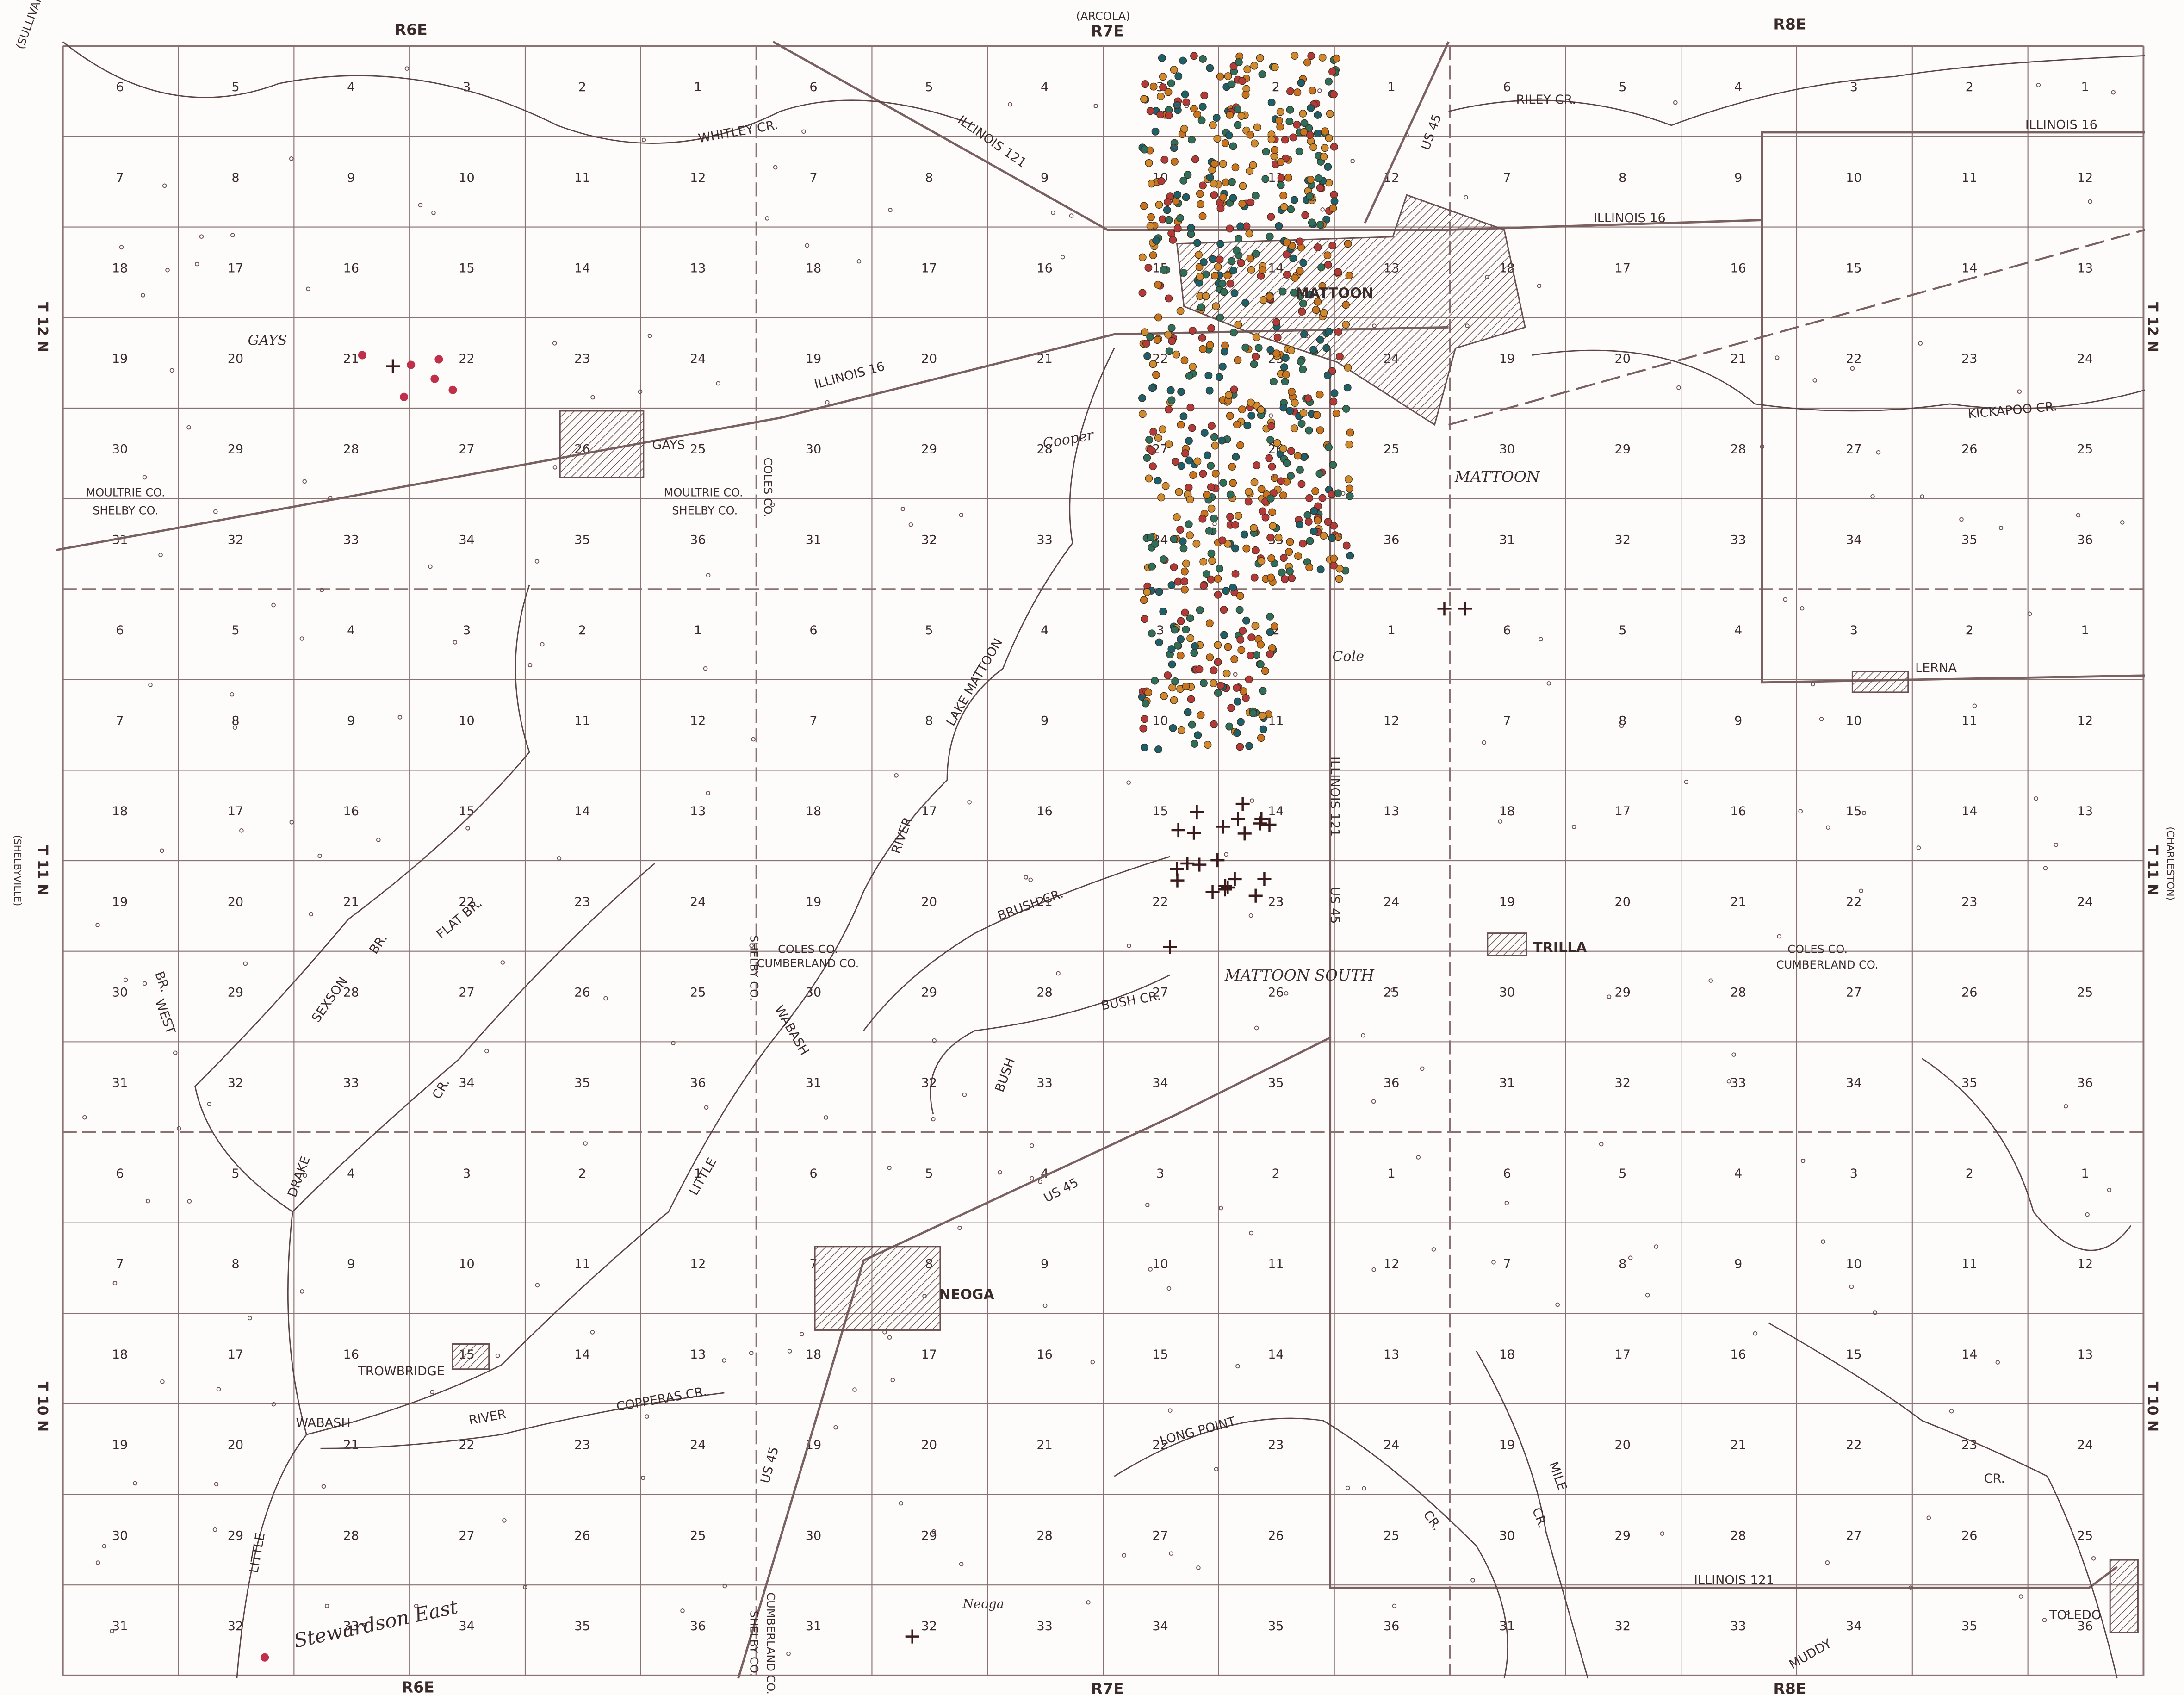 Image resolution: width=2184 pixels, height=1695 pixels. Describe the element at coordinates (929, 87) in the screenshot. I see `section-number: 5` at that location.